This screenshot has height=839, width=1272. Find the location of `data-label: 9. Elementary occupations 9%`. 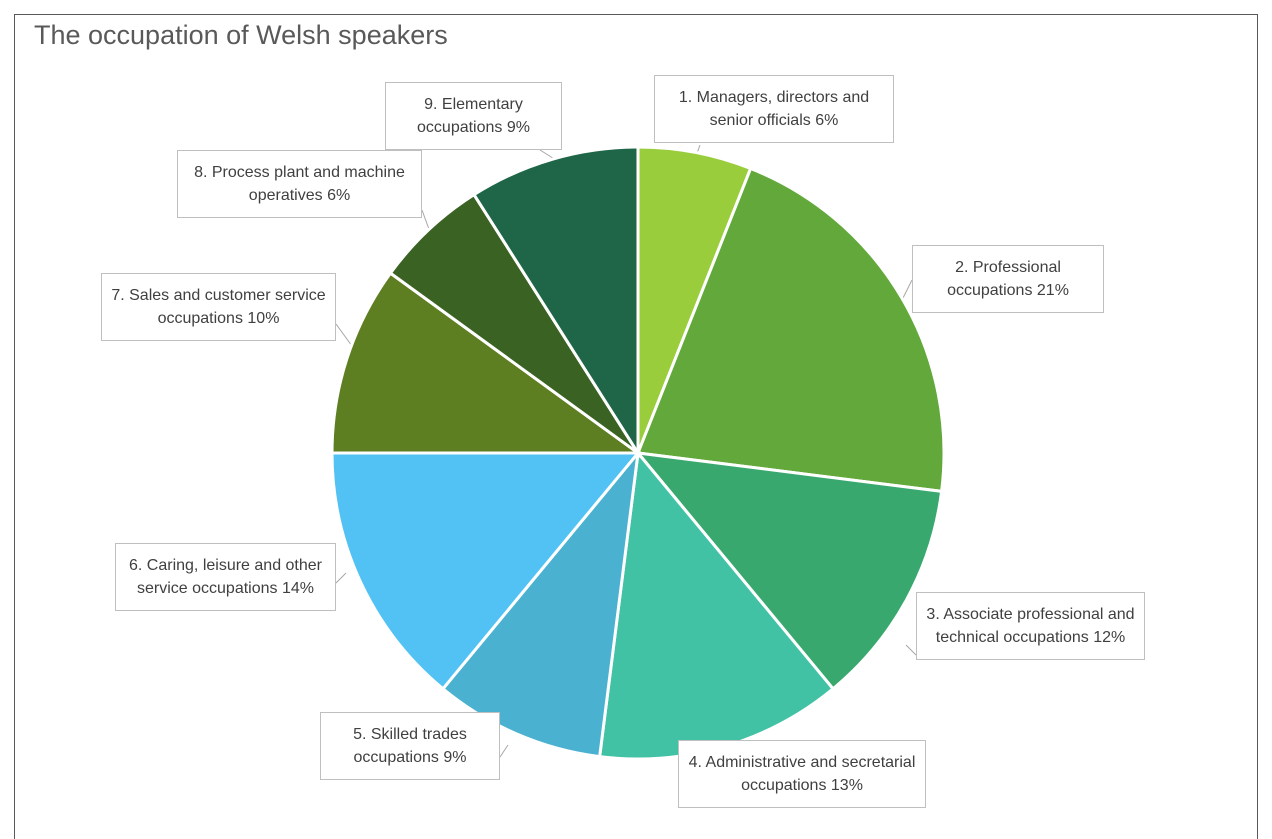

data-label: 9. Elementary occupations 9% is located at coordinates (473, 116).